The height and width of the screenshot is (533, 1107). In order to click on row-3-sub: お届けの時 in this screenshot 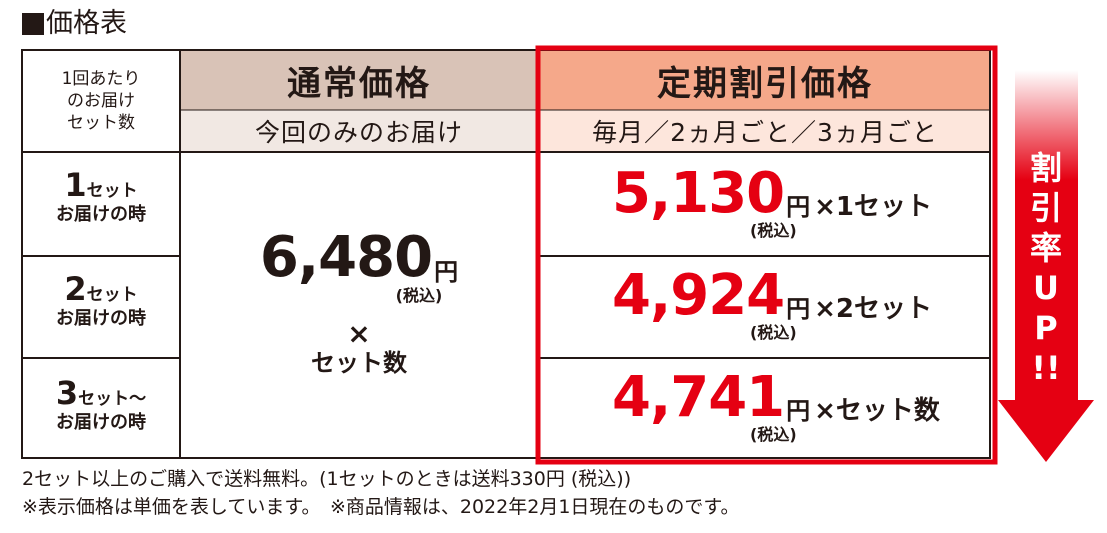, I will do `click(101, 422)`.